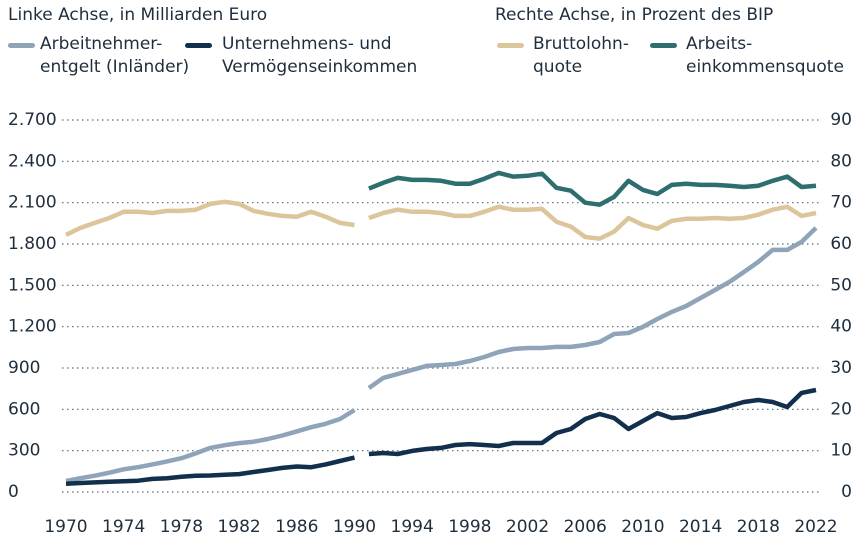 The image size is (858, 540). I want to click on y-tick-label: 600, so click(24, 409).